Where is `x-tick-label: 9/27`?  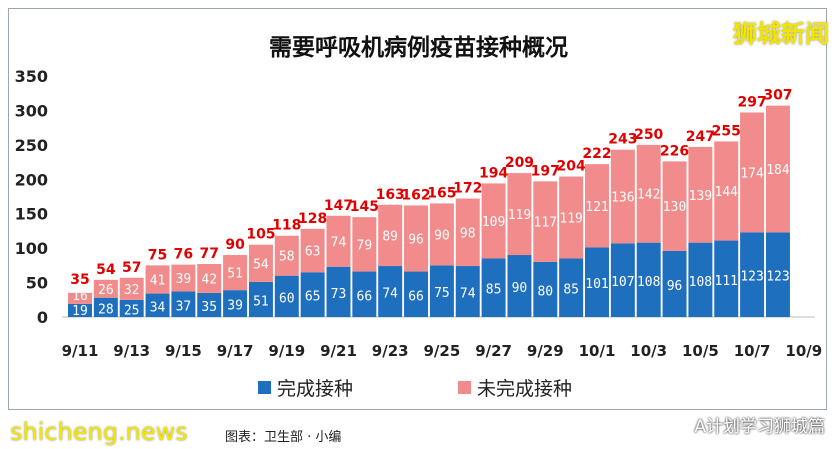
x-tick-label: 9/27 is located at coordinates (493, 351).